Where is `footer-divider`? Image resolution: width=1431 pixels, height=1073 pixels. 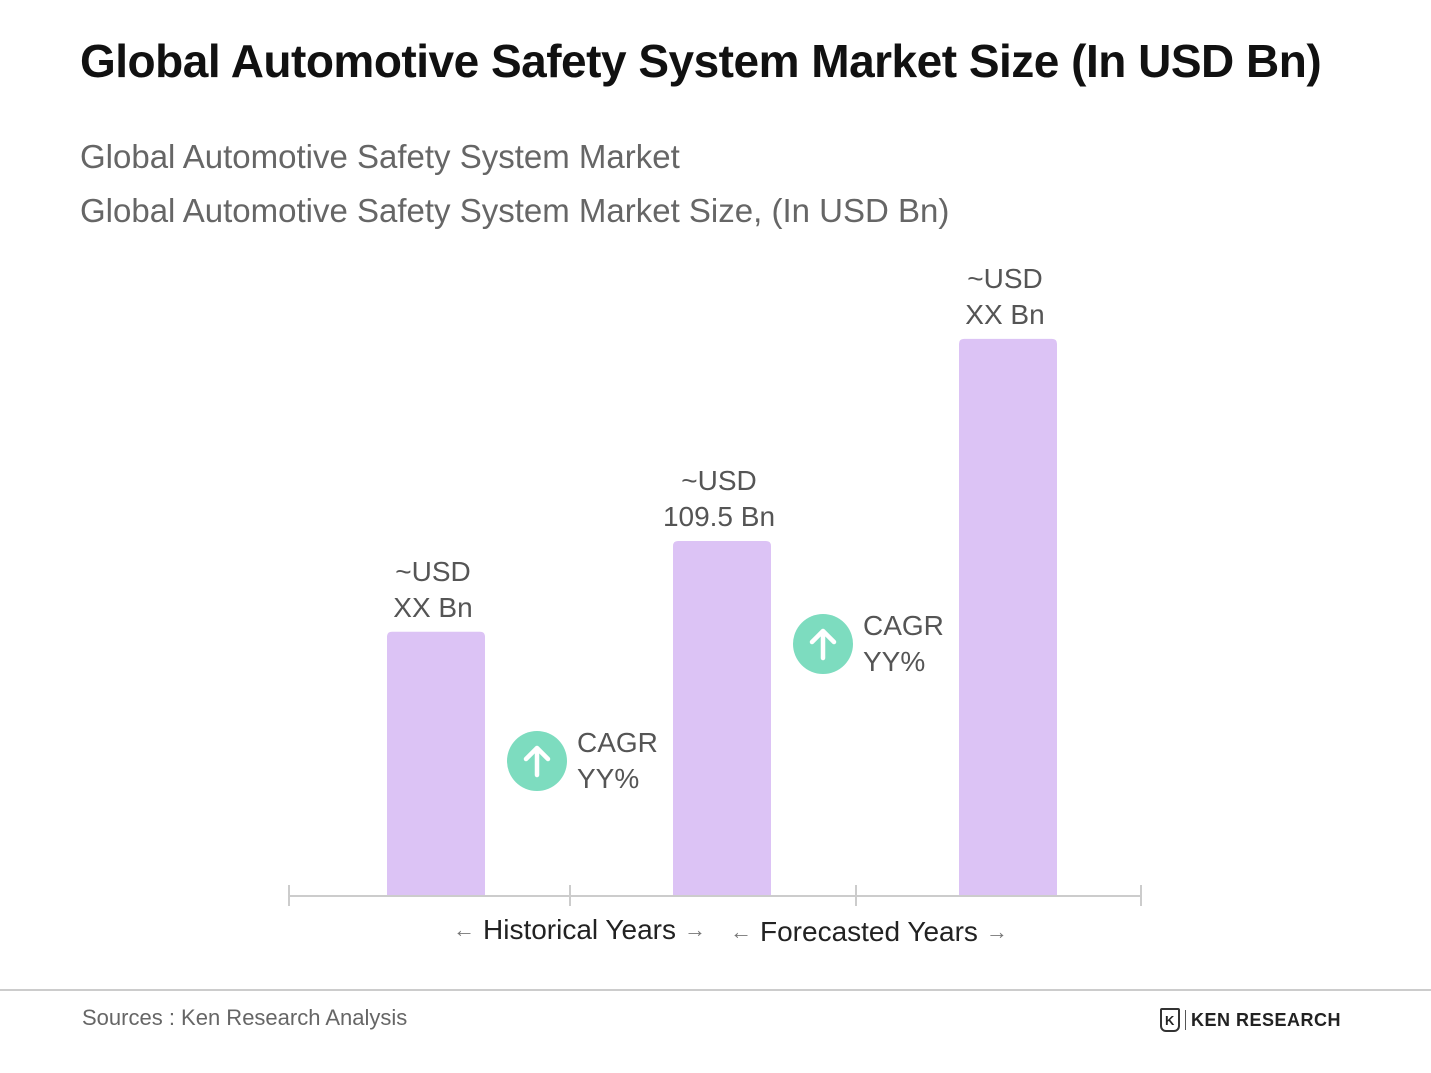 footer-divider is located at coordinates (715, 990).